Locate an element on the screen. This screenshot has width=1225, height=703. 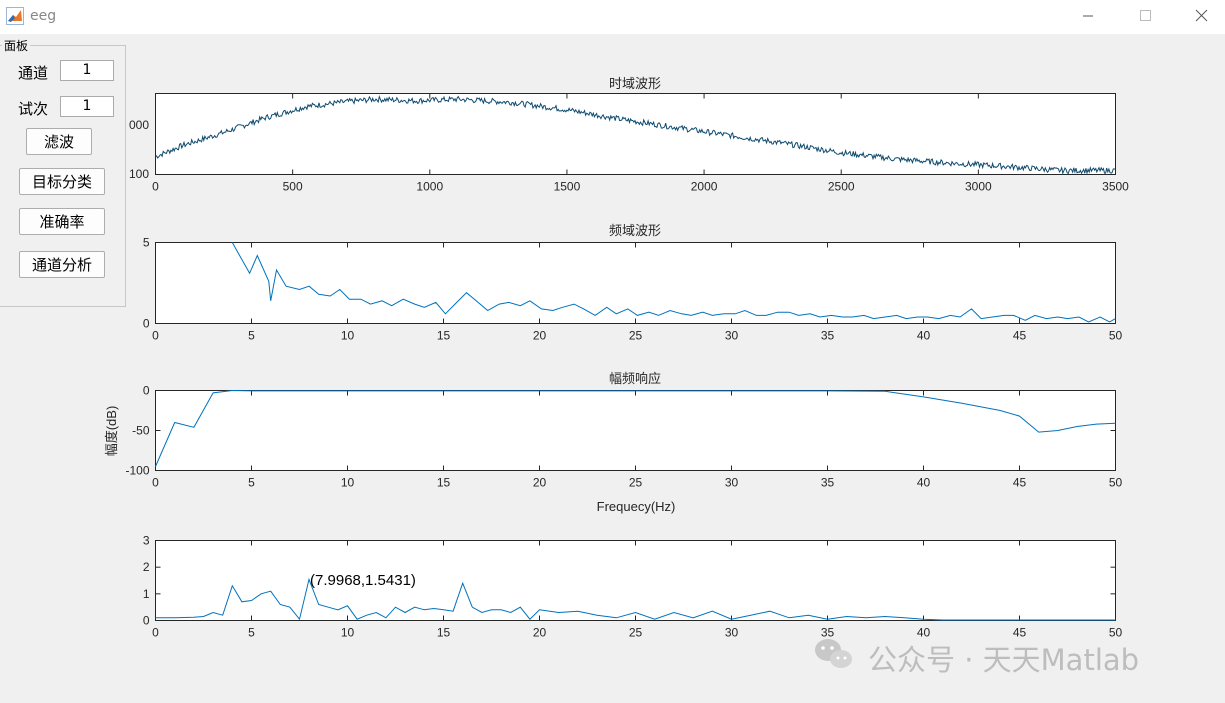
title-bar: eeg is located at coordinates (612, 17).